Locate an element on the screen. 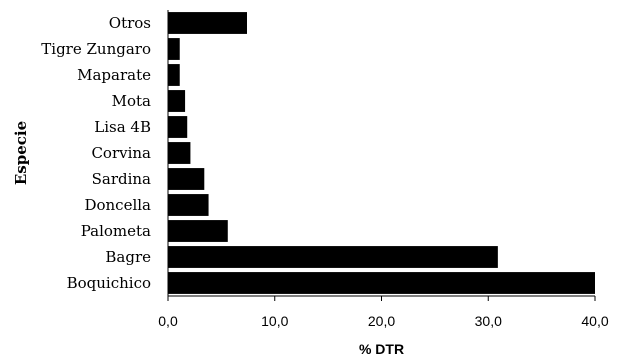 Image resolution: width=621 pixels, height=359 pixels. x-tick-label: 10,0 is located at coordinates (274, 321).